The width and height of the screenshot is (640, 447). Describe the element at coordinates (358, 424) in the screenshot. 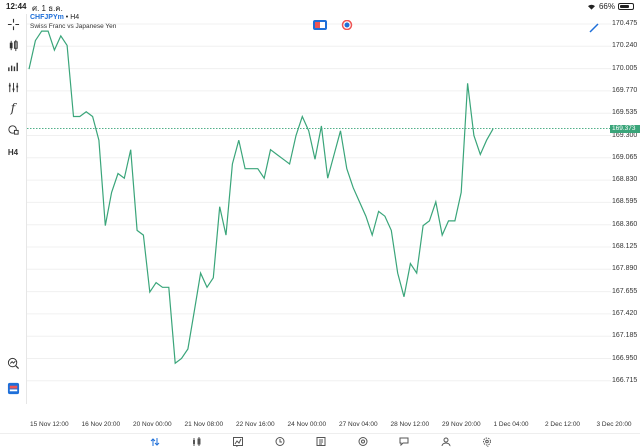

I see `time-axis-label: 27 Nov 04:00` at that location.